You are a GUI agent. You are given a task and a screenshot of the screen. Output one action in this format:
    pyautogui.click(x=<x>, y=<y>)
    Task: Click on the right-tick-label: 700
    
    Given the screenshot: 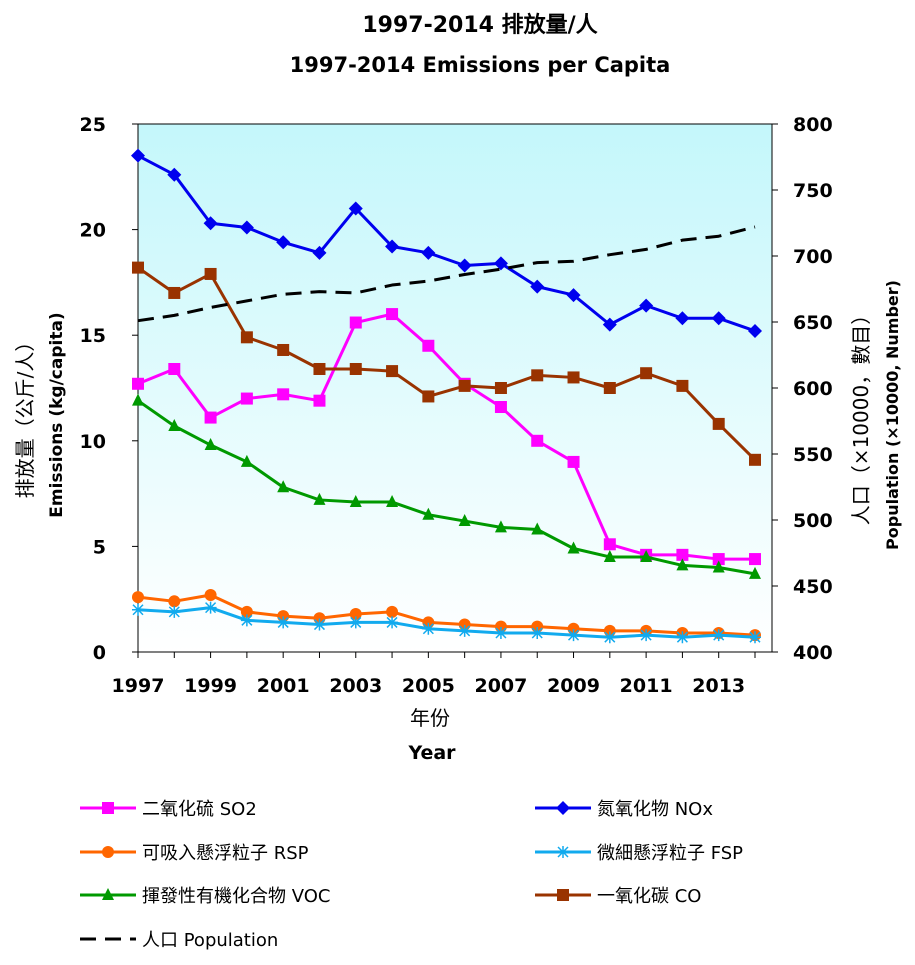 What is the action you would take?
    pyautogui.click(x=813, y=257)
    